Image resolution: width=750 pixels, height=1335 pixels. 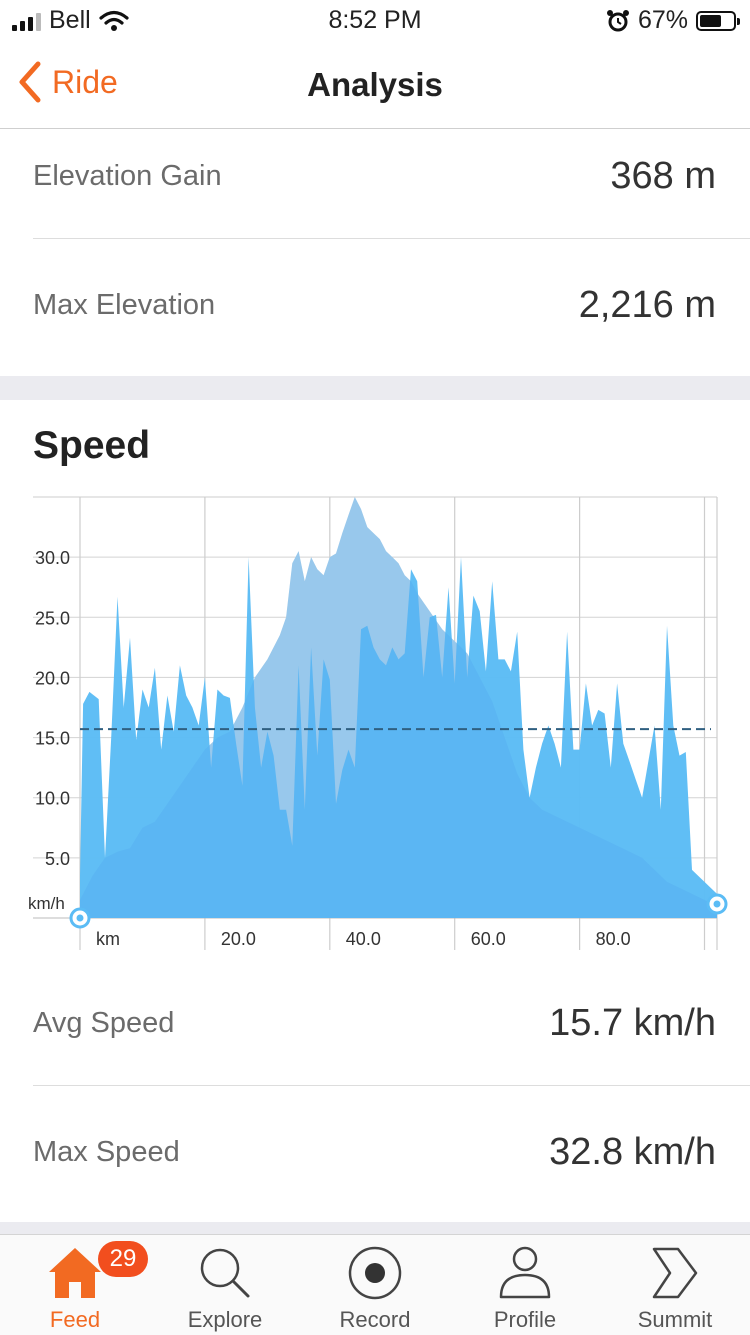 I want to click on max-elevation-row: Max Elevation 2,216 m, so click(x=391, y=305).